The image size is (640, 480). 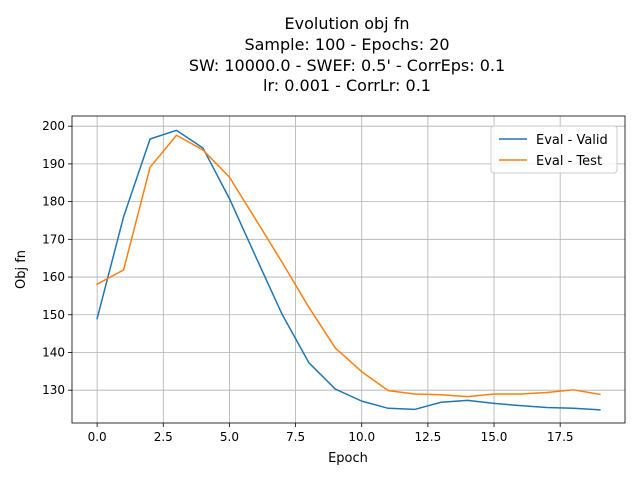 I want to click on y-tick-label: 180, so click(x=53, y=202).